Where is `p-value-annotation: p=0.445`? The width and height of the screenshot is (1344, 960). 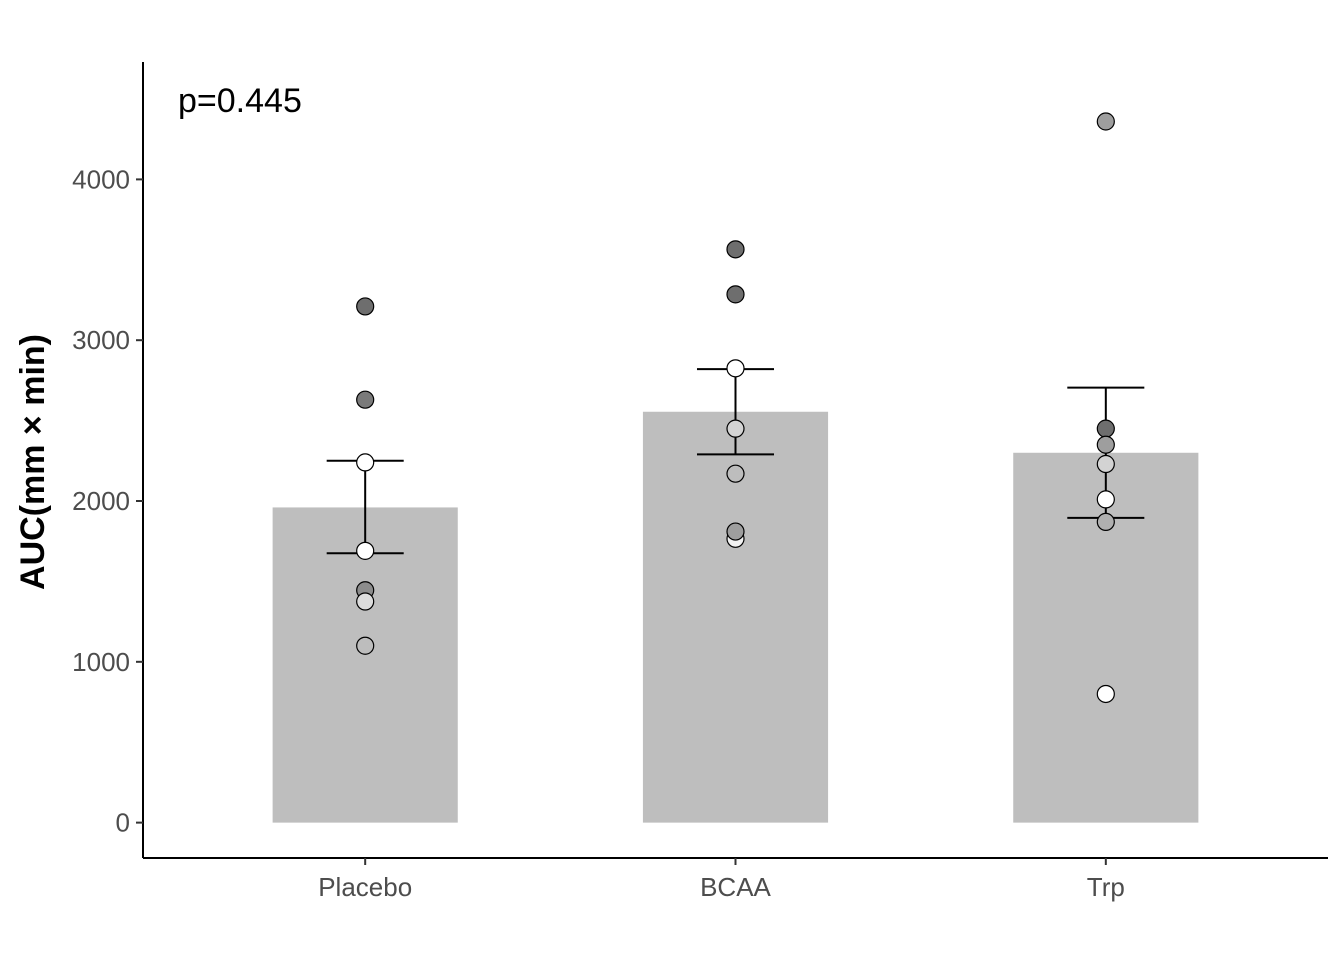 p-value-annotation: p=0.445 is located at coordinates (240, 101).